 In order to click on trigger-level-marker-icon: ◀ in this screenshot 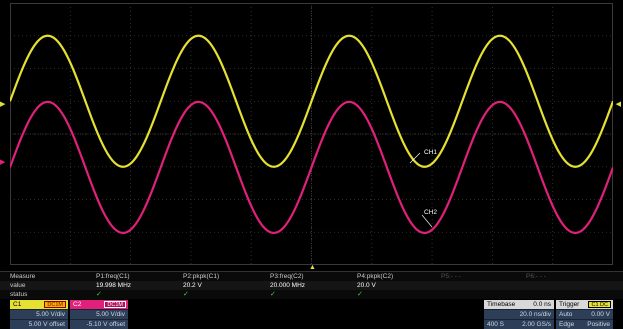, I will do `click(618, 104)`.